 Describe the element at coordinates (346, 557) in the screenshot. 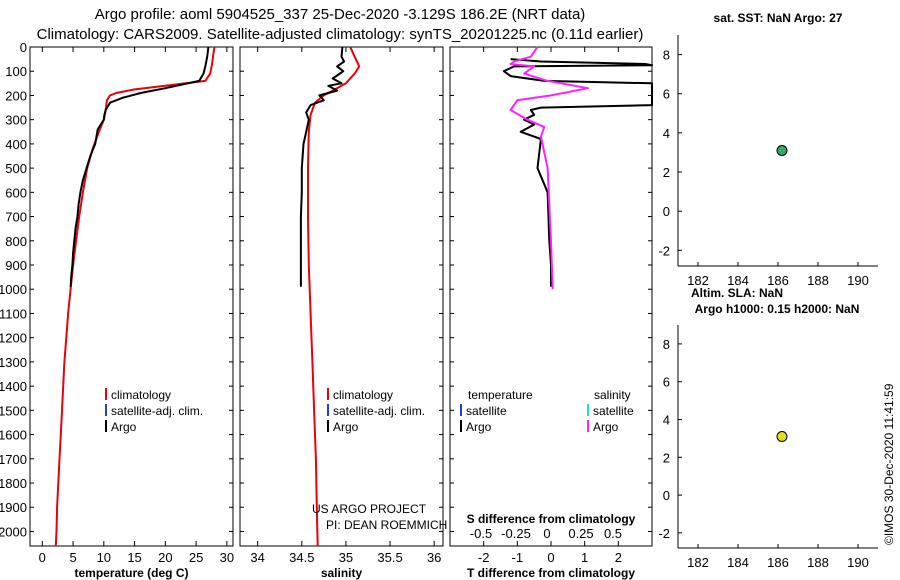

I see `x-tick-label: 35` at that location.